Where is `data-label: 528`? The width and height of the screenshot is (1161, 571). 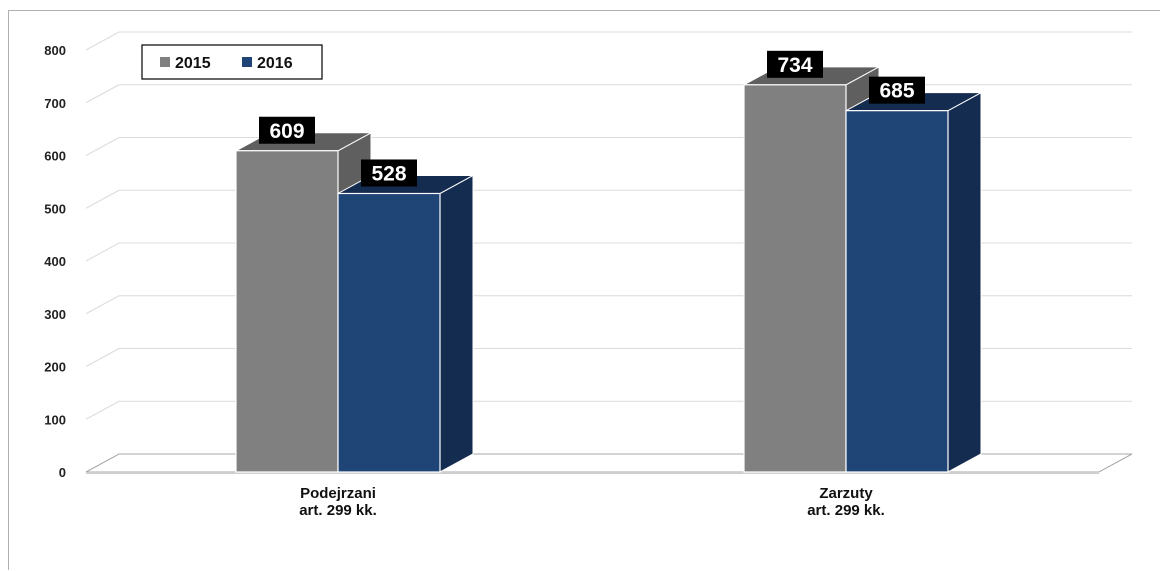
data-label: 528 is located at coordinates (388, 173).